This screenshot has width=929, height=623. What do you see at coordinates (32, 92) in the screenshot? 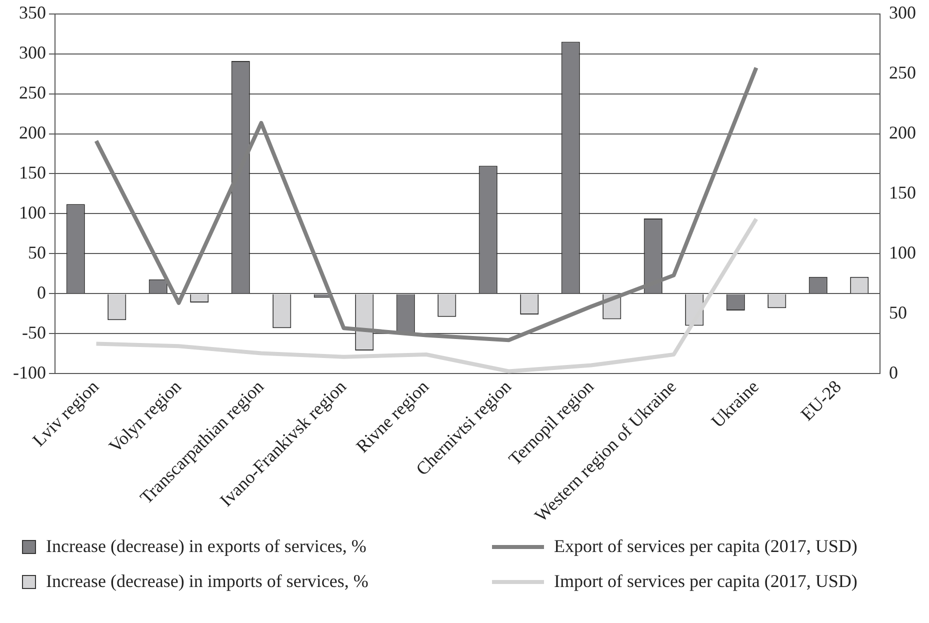
I see `y-tick-label: 250` at bounding box center [32, 92].